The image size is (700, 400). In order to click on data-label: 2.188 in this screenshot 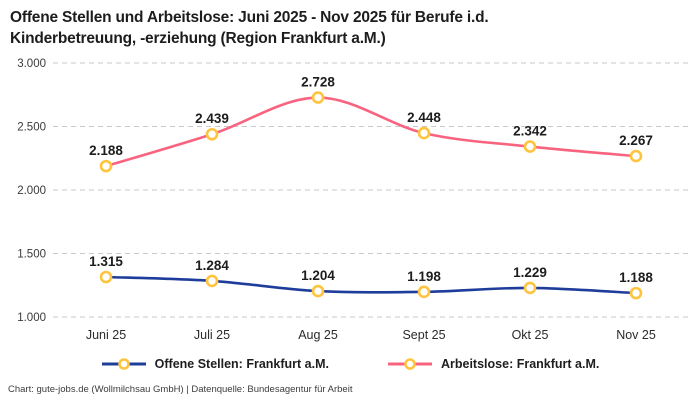, I will do `click(106, 150)`.